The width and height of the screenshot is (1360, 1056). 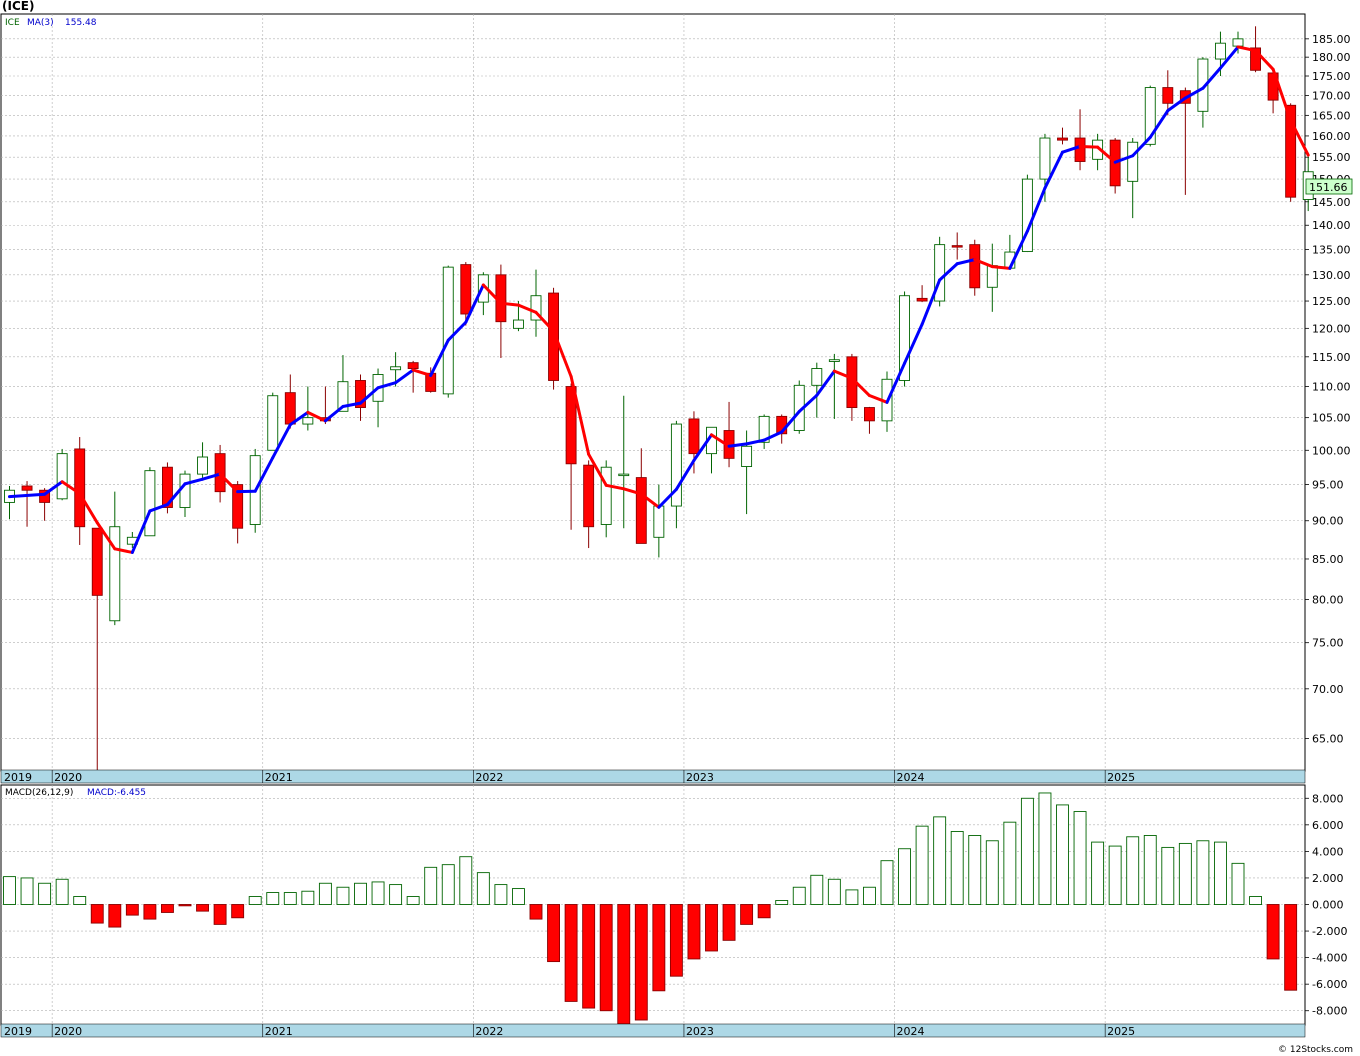 I want to click on macd-ytick-label: 6.000, so click(x=1328, y=825).